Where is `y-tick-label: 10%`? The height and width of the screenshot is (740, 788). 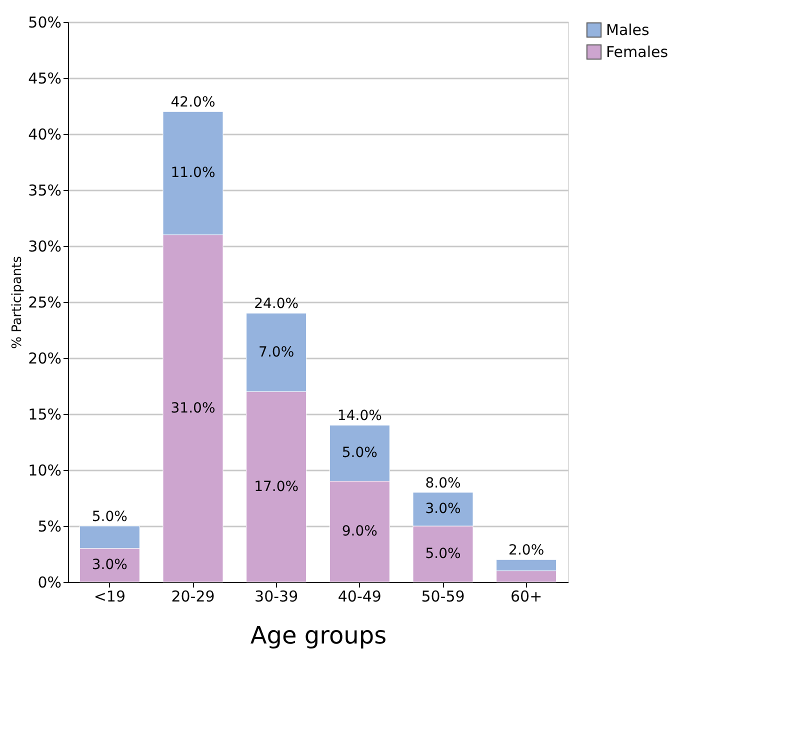 y-tick-label: 10% is located at coordinates (45, 471).